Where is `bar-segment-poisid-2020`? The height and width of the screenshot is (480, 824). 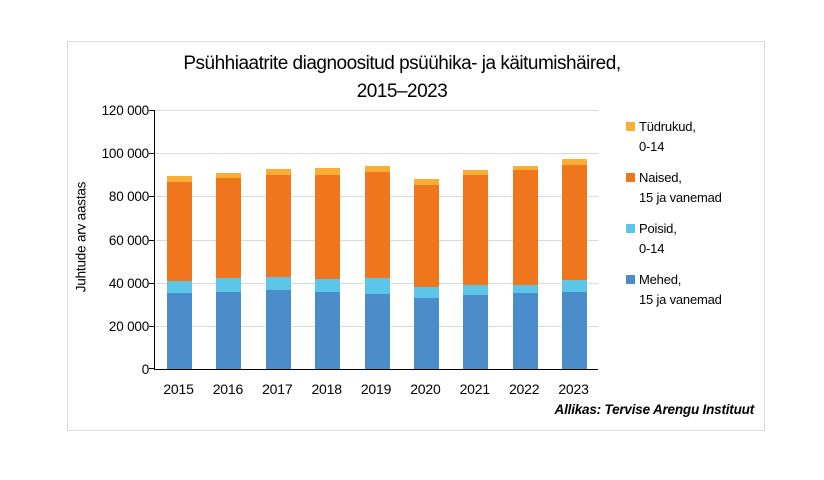
bar-segment-poisid-2020 is located at coordinates (426, 292).